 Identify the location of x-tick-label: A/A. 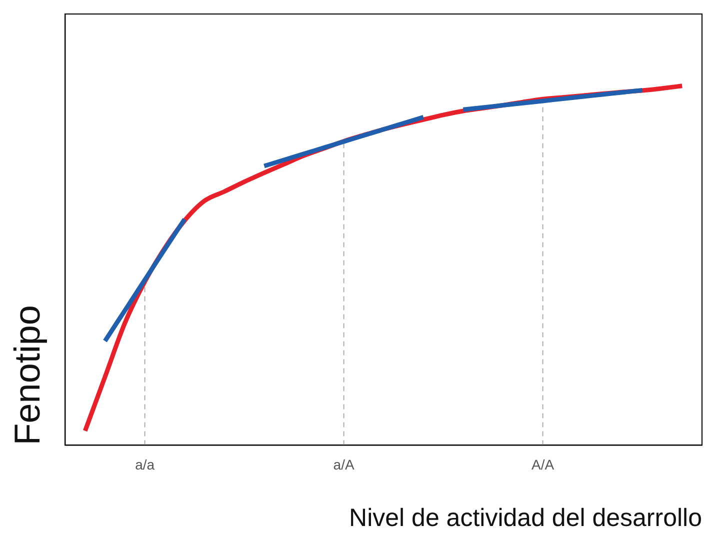
(543, 464).